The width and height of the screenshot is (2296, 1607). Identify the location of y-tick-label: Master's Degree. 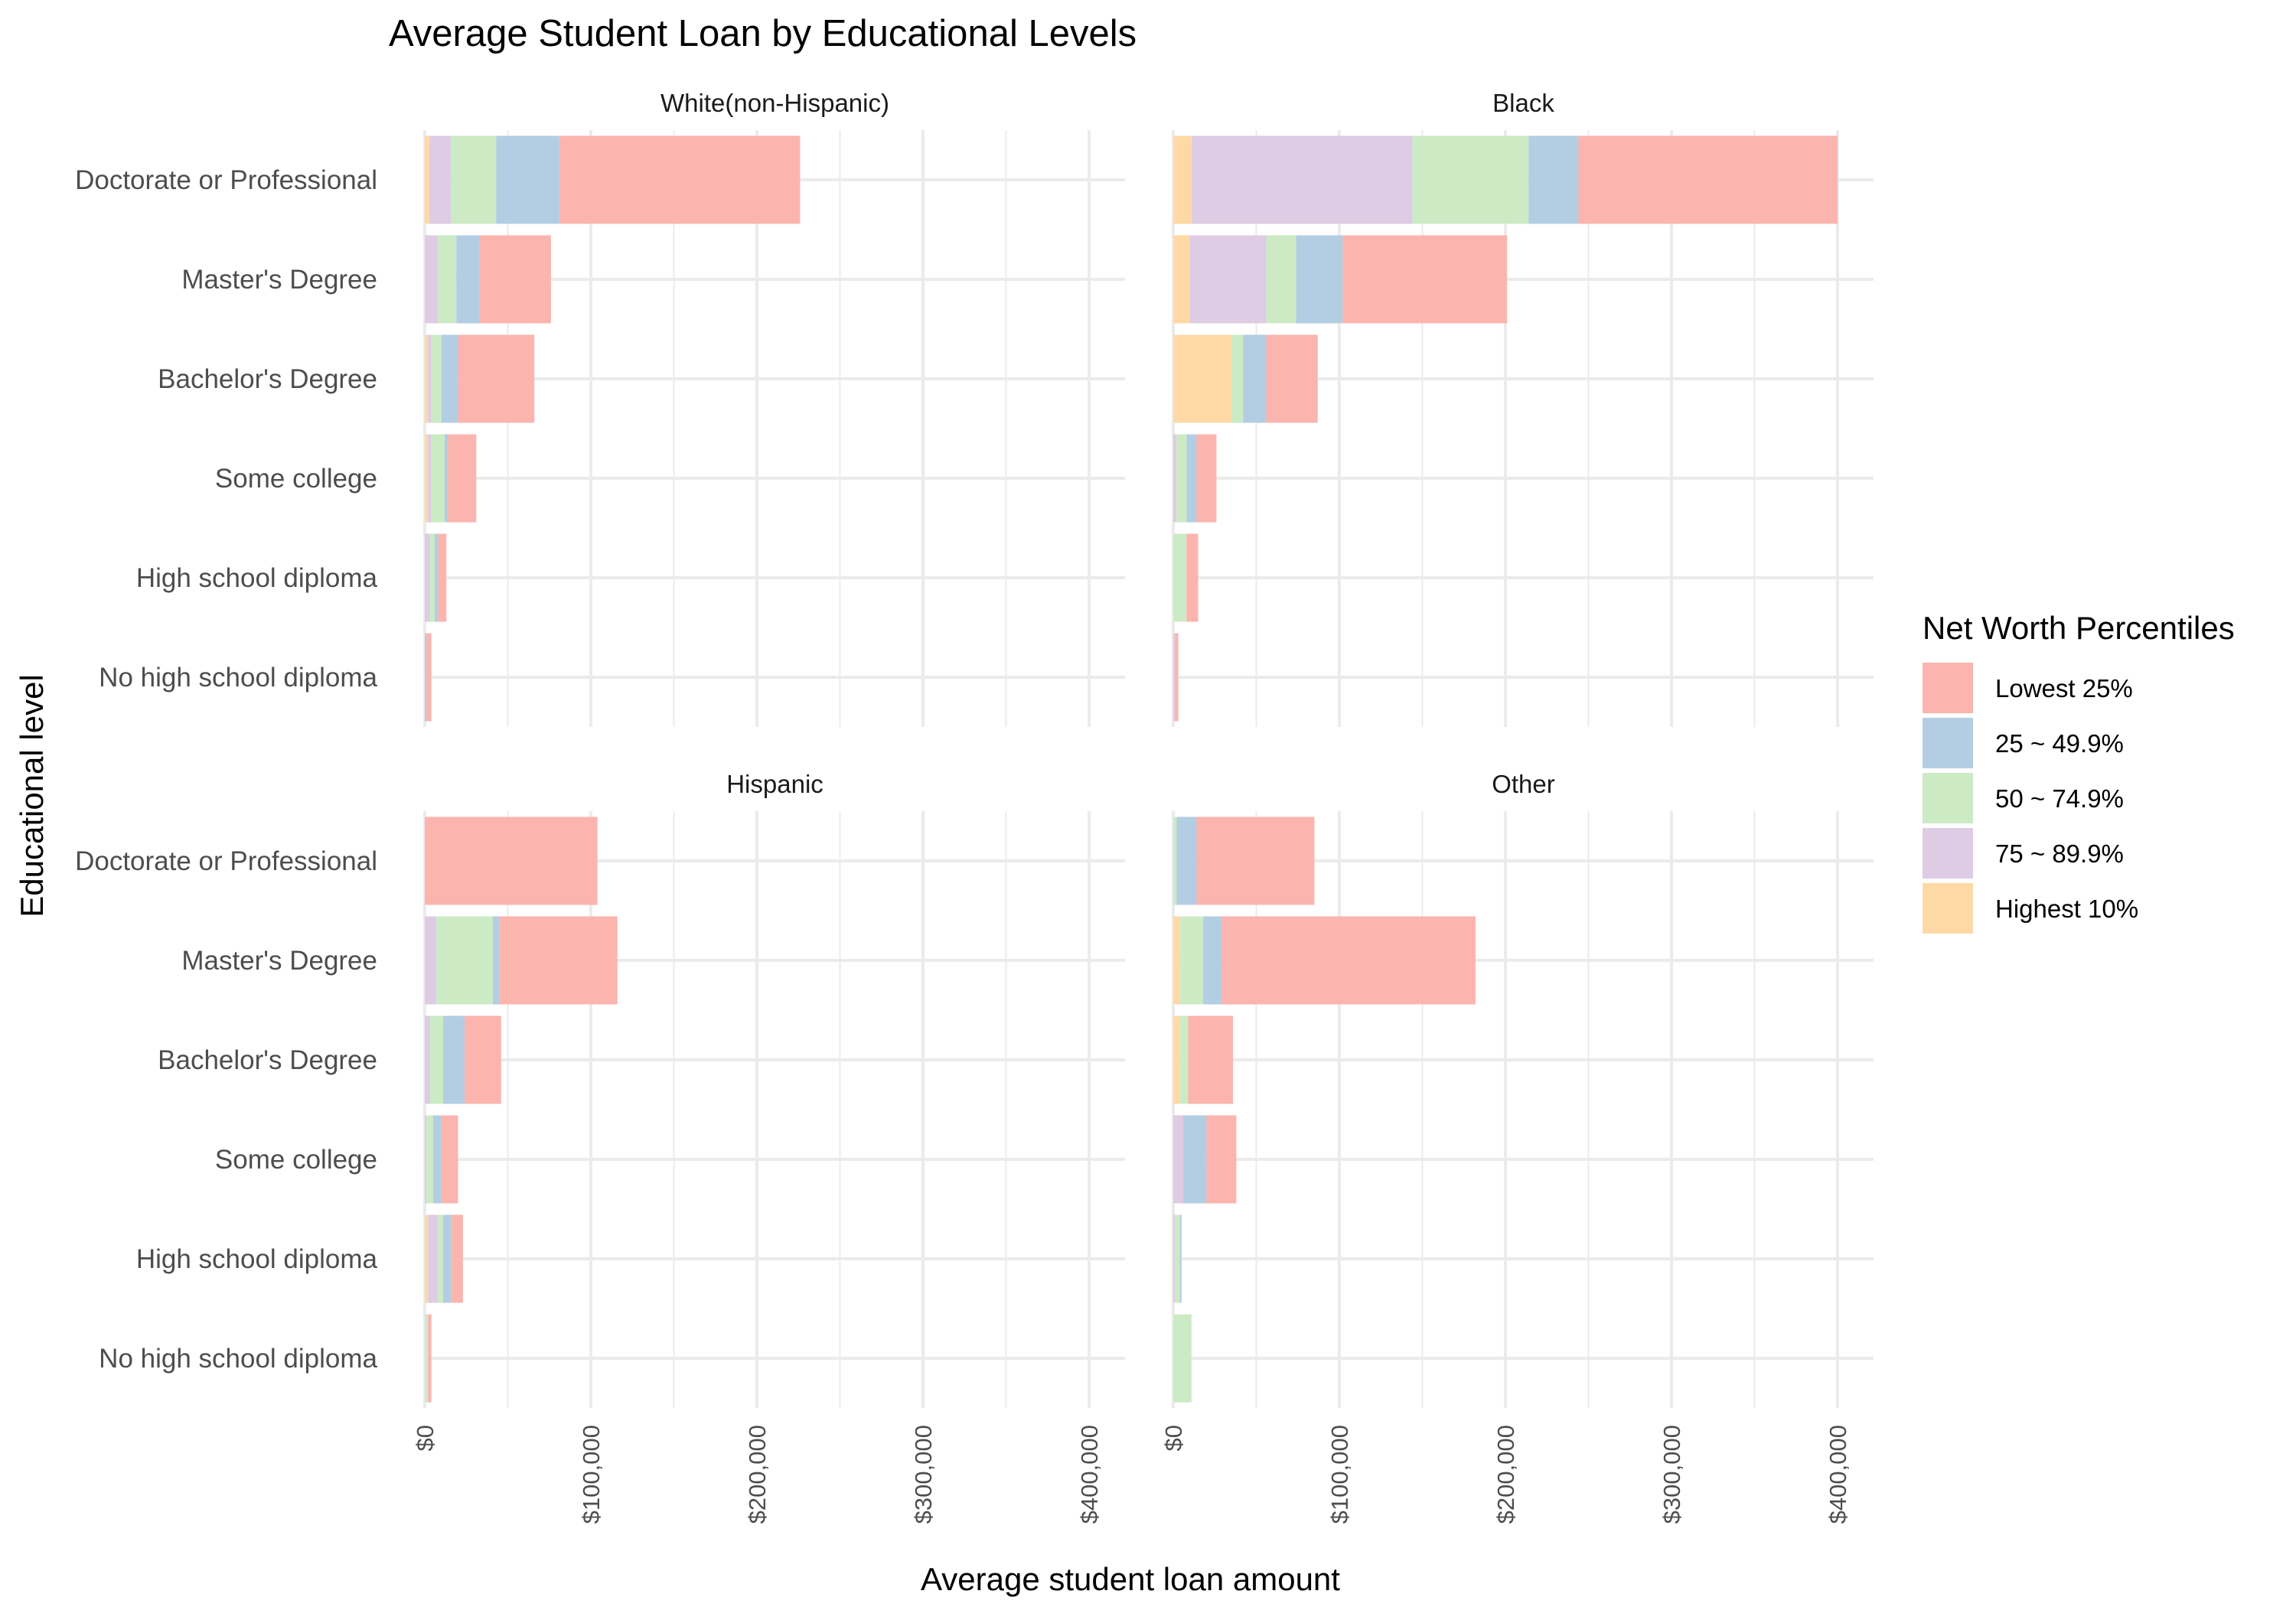
(279, 961).